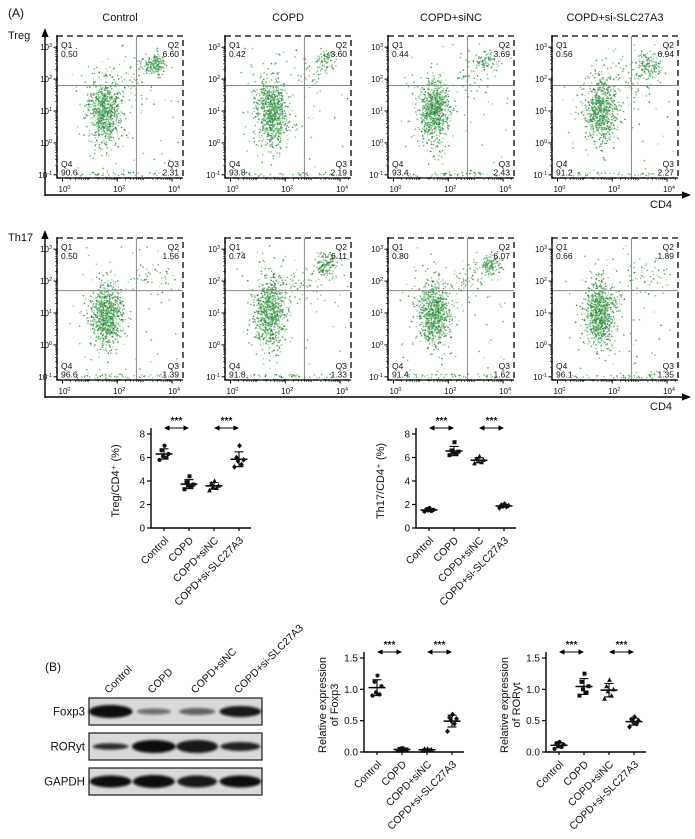 The image size is (695, 839). I want to click on svg-text: 90.6, so click(69, 173).